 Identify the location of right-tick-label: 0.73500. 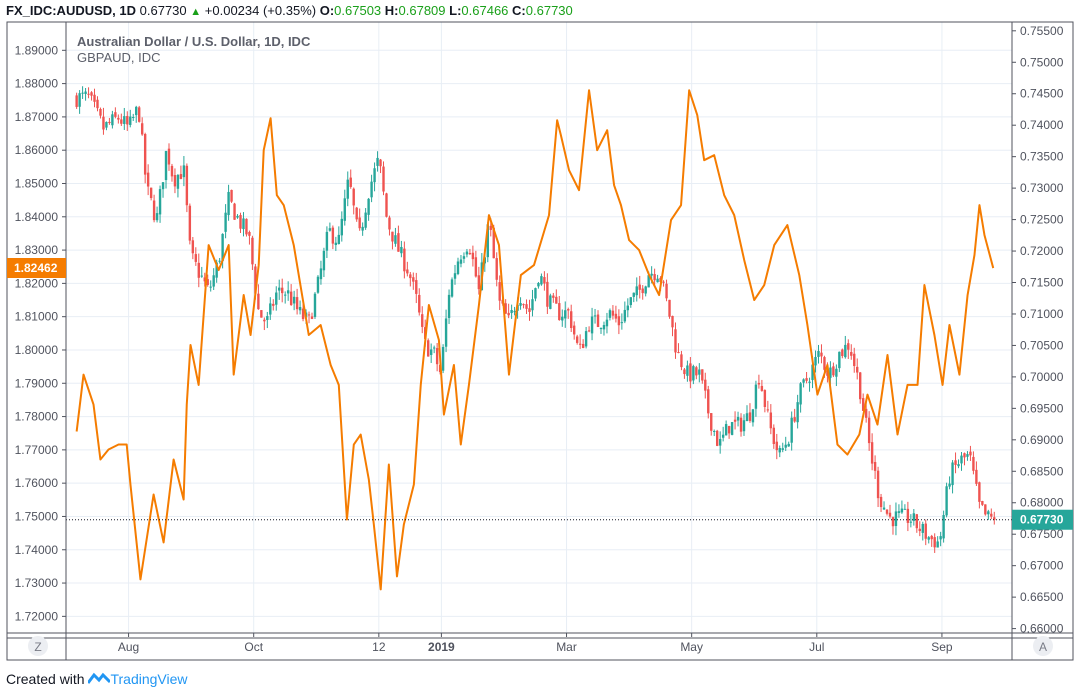
(1042, 157).